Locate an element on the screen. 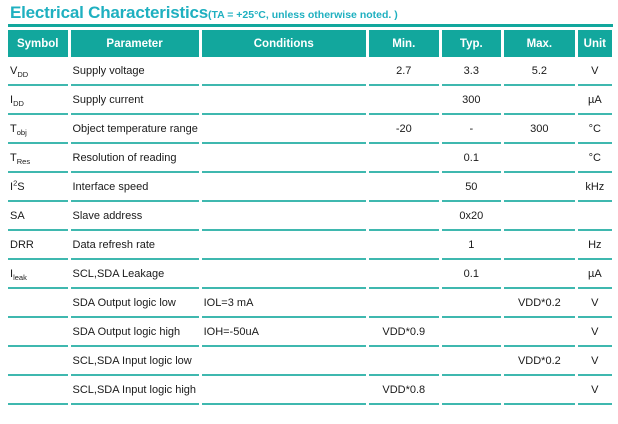 The height and width of the screenshot is (424, 618). column-header-min: Min. is located at coordinates (403, 43).